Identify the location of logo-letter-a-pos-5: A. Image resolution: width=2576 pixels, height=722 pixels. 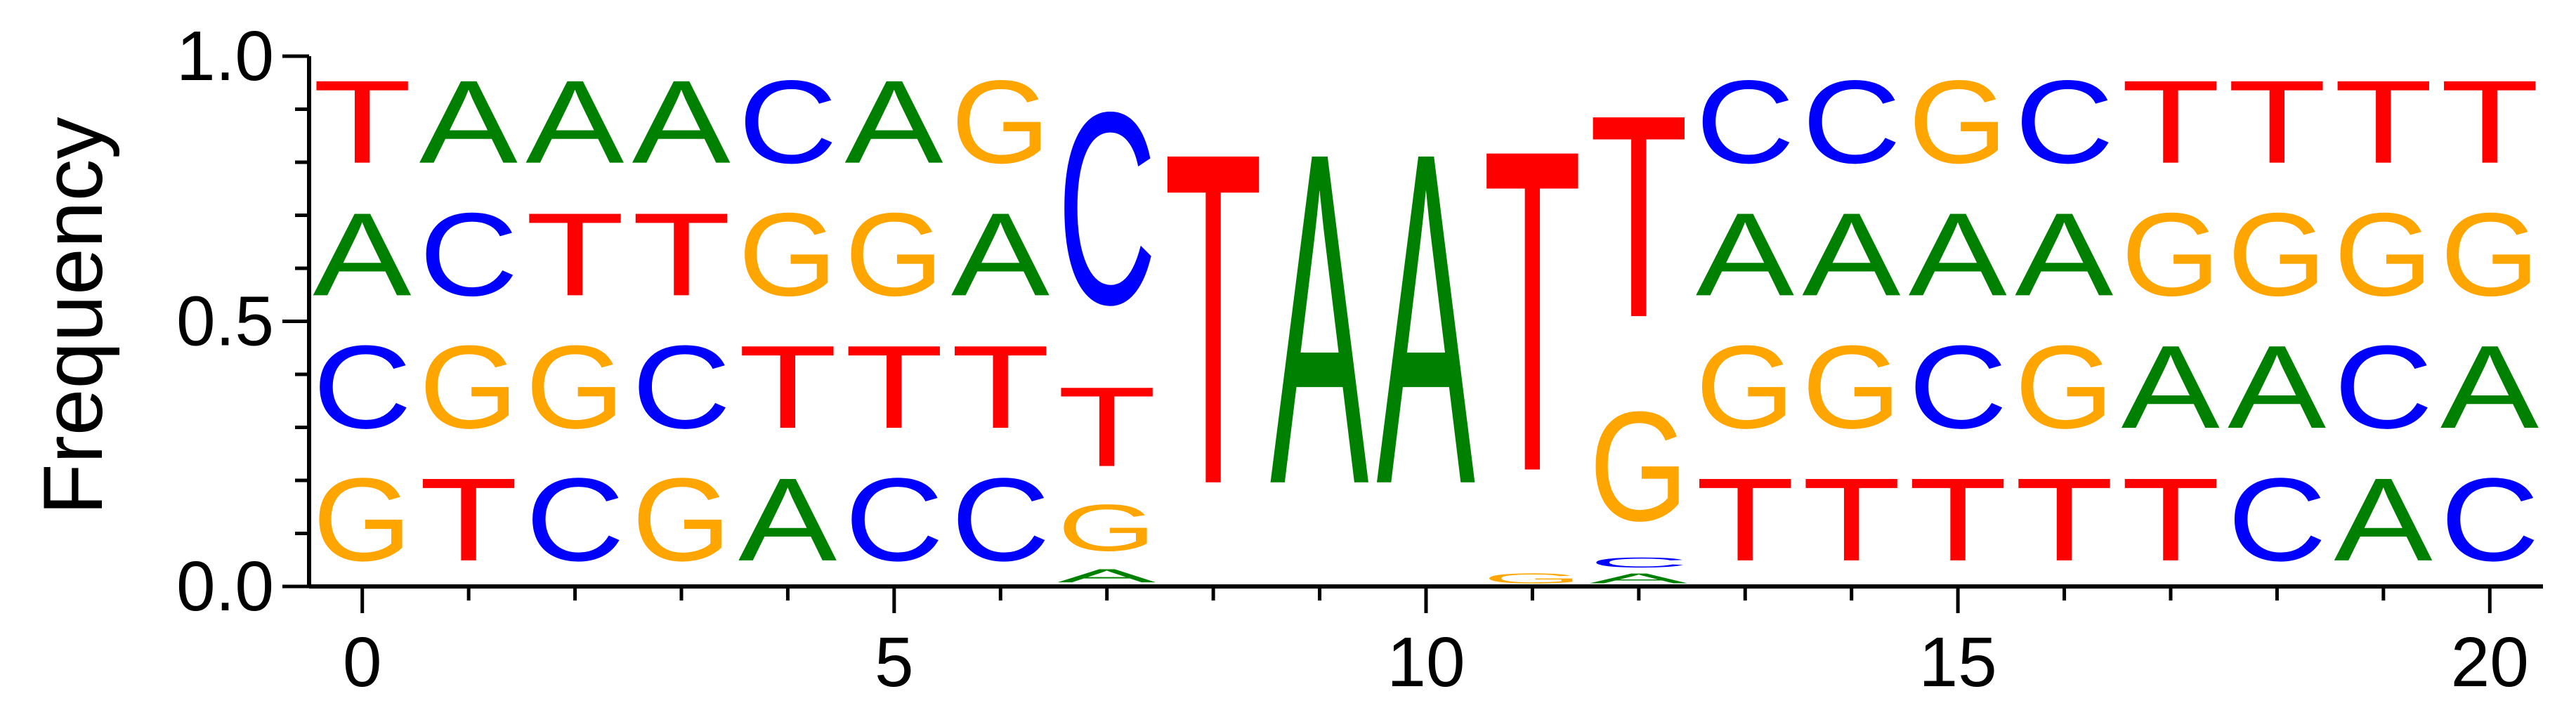
(894, 122).